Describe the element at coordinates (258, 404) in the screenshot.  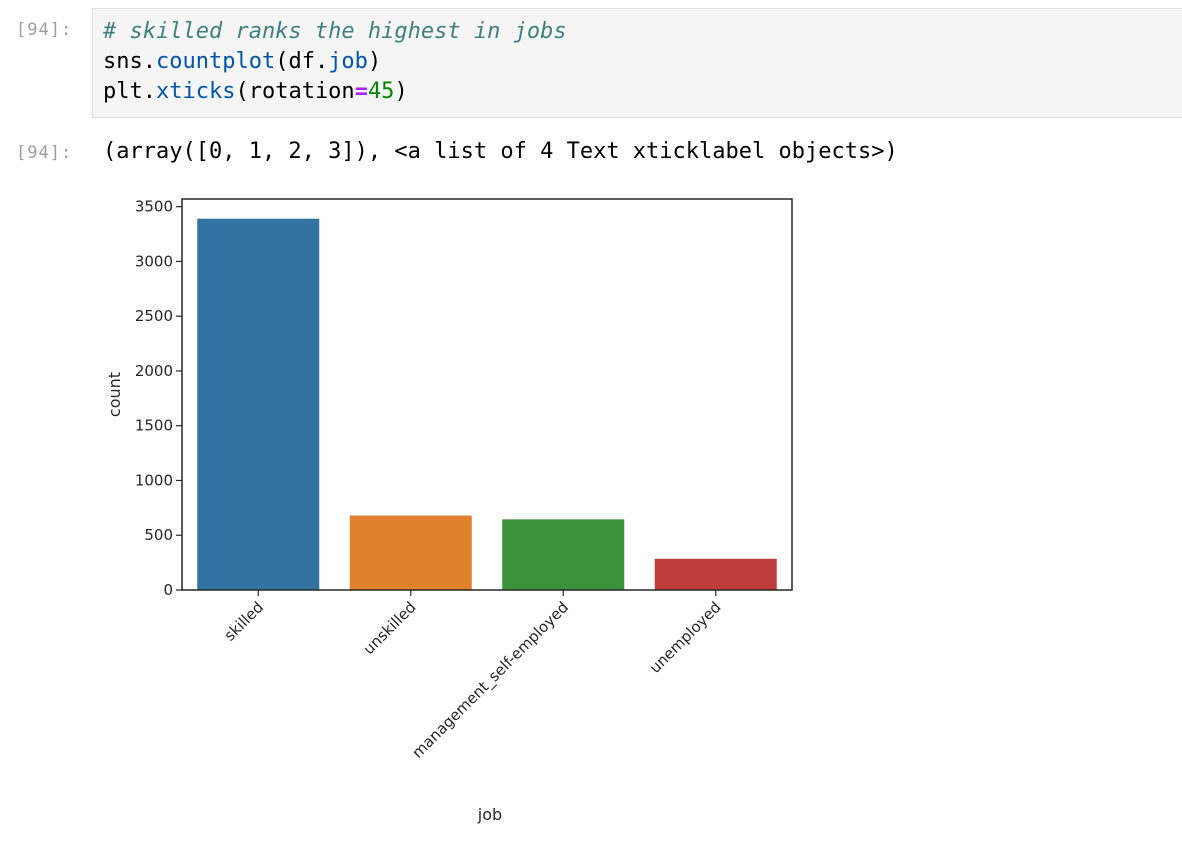
I see `bar-skilled` at that location.